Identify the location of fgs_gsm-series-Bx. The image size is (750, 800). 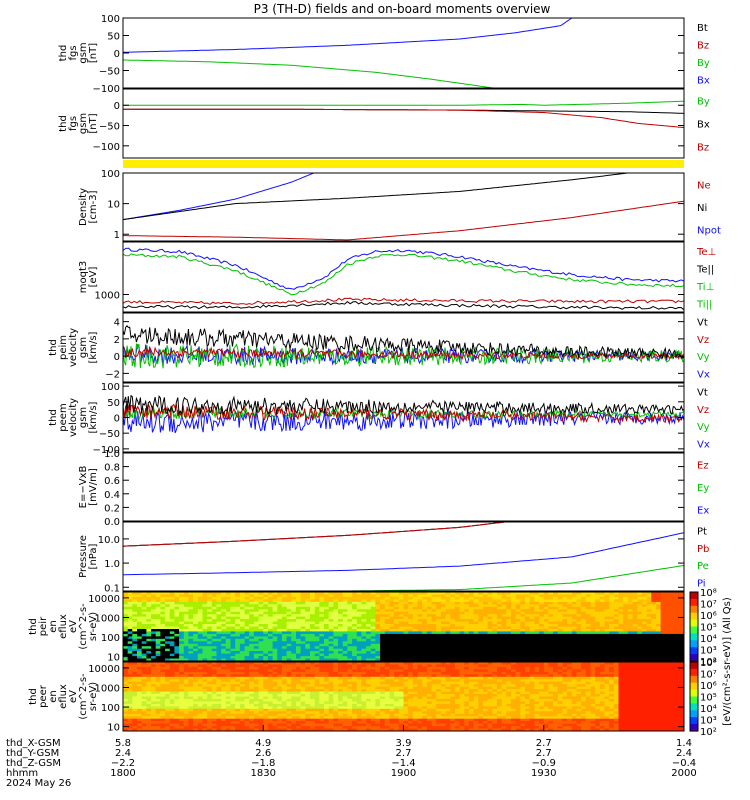
(347, 35).